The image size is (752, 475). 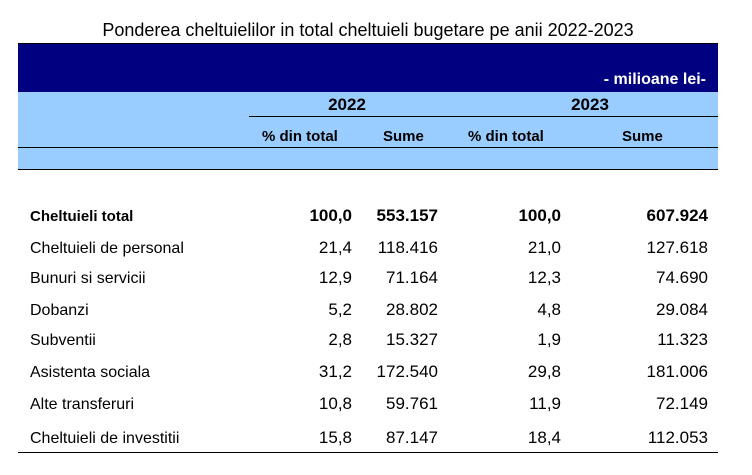 I want to click on cell-pct-2022: 12,9, so click(x=335, y=277).